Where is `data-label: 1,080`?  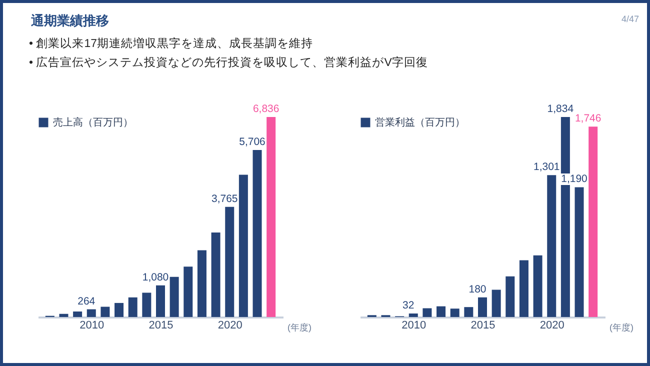
data-label: 1,080 is located at coordinates (155, 277).